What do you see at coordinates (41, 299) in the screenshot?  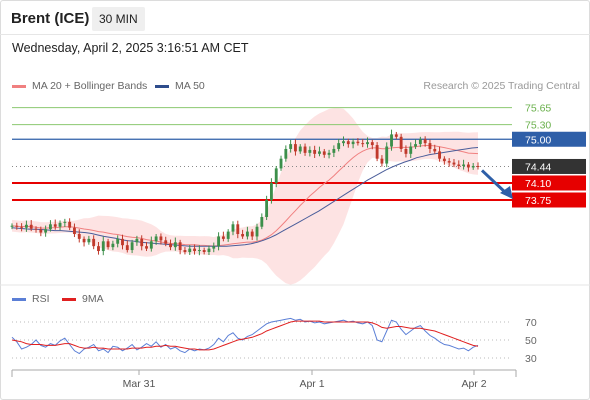 I see `legend-rsi-label: RSI` at bounding box center [41, 299].